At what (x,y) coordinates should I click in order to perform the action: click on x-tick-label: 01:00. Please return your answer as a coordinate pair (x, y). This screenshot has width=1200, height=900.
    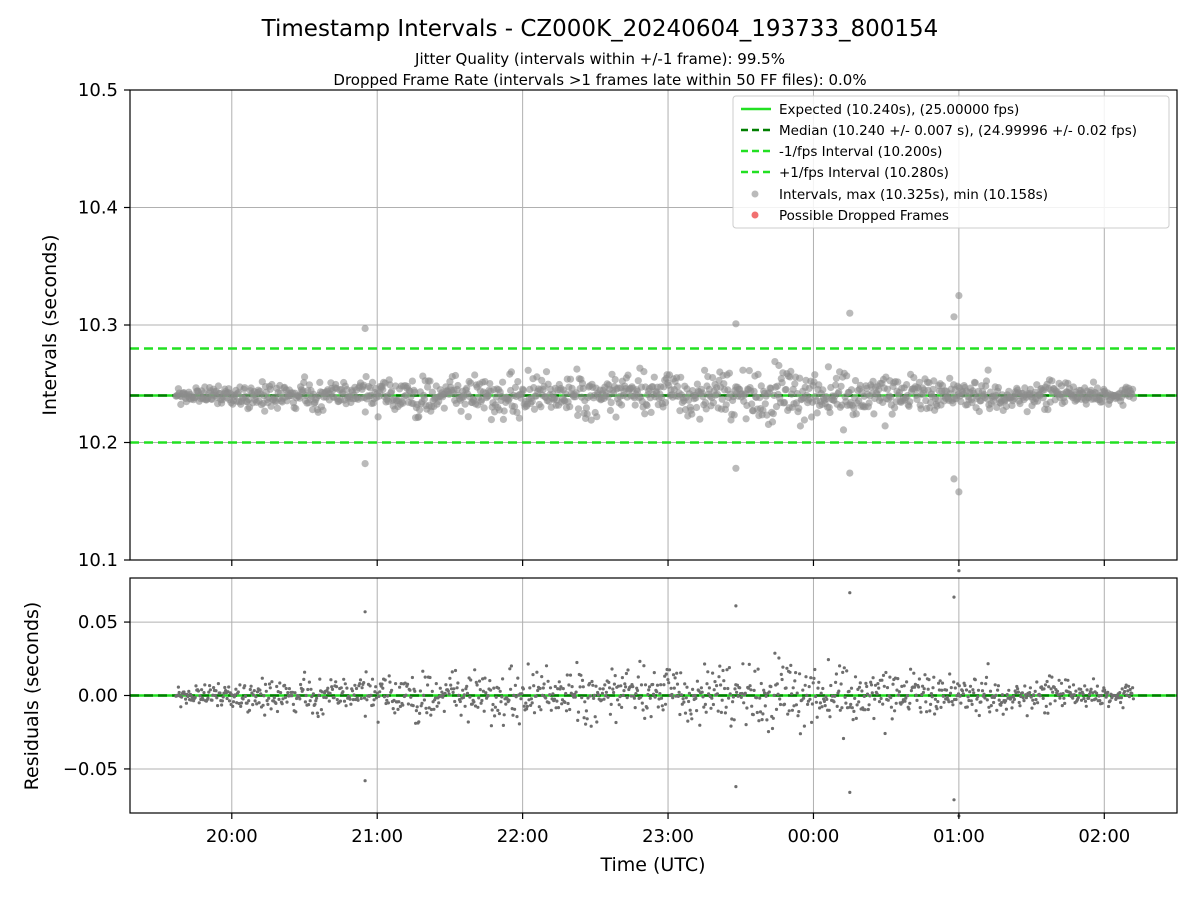
    Looking at the image, I should click on (959, 836).